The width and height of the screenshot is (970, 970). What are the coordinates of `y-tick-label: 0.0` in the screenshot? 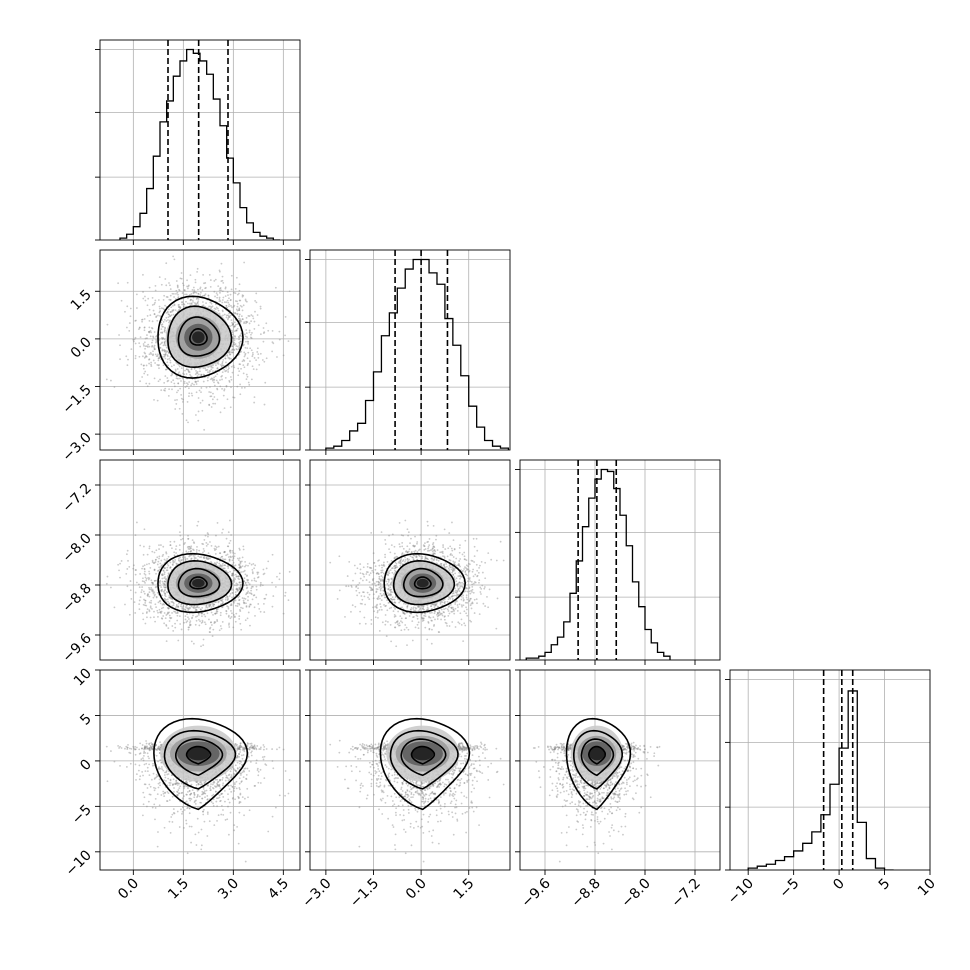 It's located at (81, 347).